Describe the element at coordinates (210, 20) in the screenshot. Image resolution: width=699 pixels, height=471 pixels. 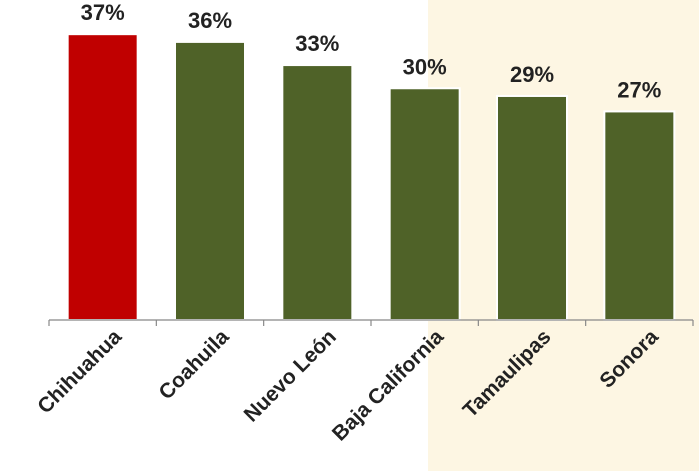
I see `value-label: 36%` at that location.